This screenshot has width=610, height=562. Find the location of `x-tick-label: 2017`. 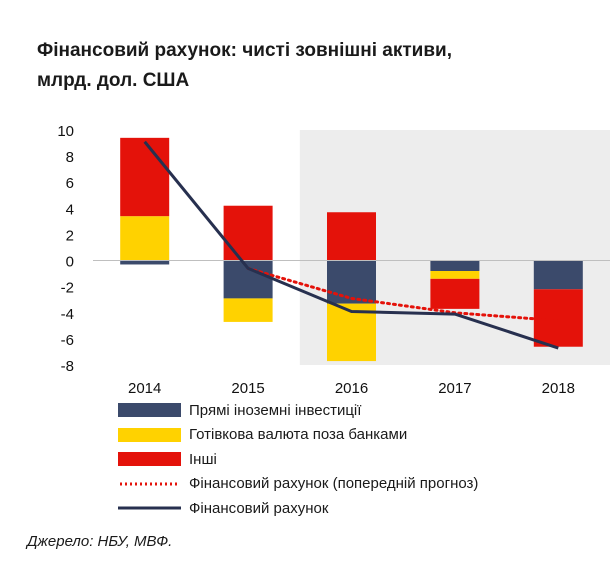

x-tick-label: 2017 is located at coordinates (454, 388).